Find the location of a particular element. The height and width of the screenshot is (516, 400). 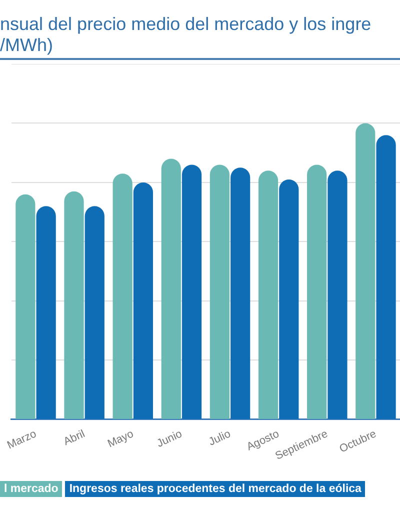

x-tick-label: Julio is located at coordinates (219, 438).